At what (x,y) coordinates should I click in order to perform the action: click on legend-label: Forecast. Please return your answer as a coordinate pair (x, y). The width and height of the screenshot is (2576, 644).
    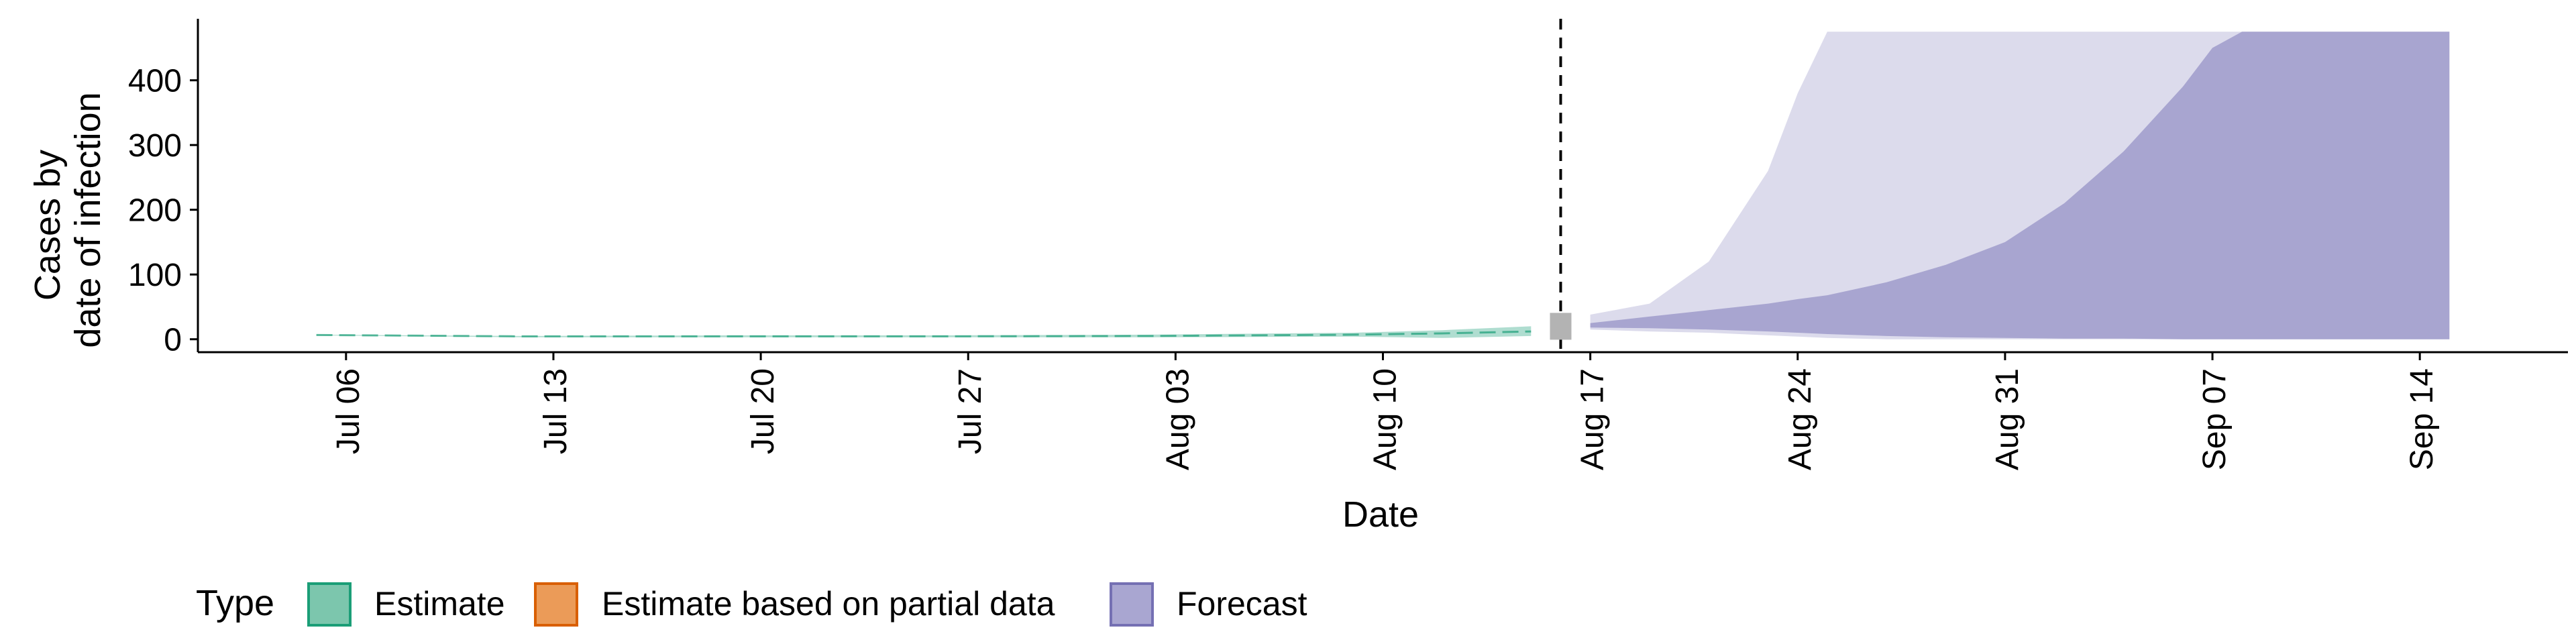
    Looking at the image, I should click on (1242, 604).